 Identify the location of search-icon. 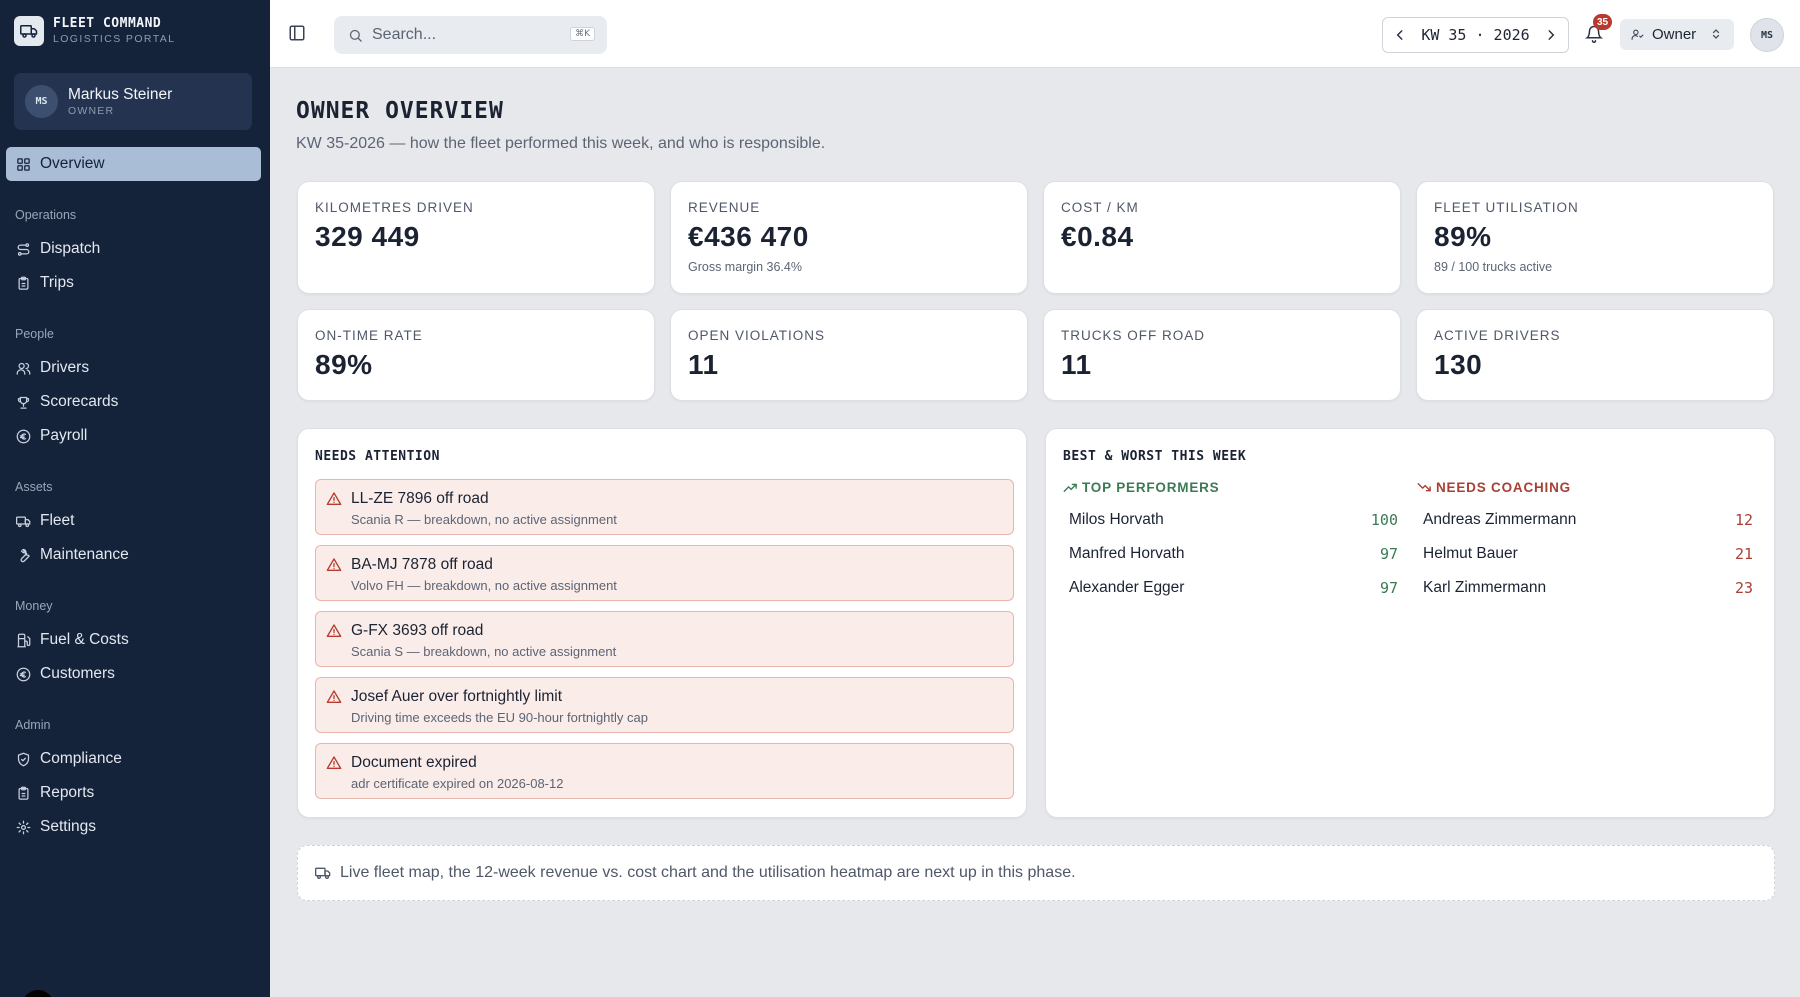
(355, 35).